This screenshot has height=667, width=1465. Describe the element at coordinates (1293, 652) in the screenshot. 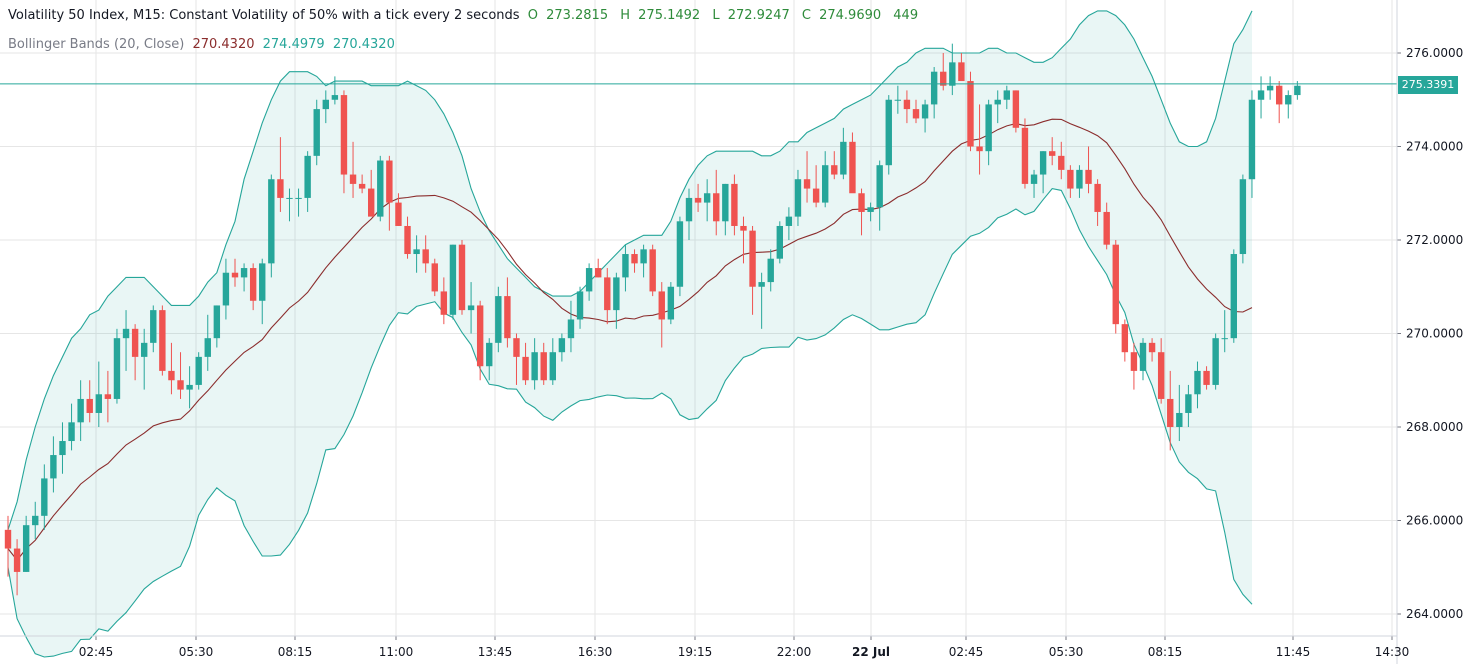

I see `x-tick-label: 11:45` at that location.